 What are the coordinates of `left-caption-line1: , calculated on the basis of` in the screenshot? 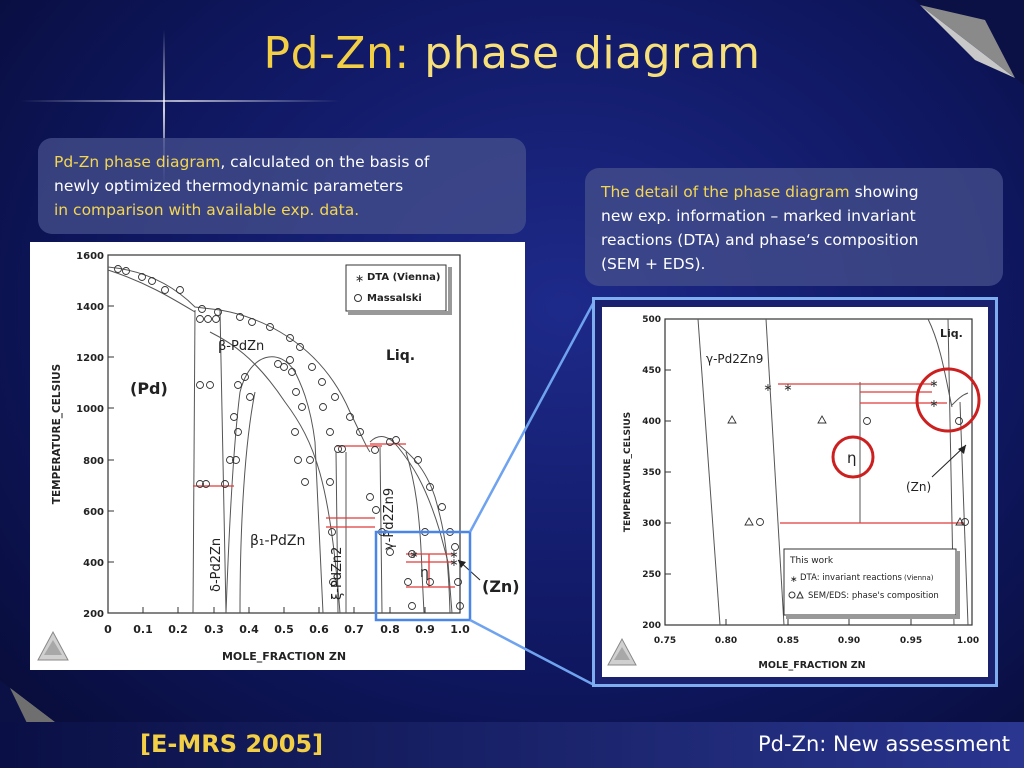 It's located at (325, 162).